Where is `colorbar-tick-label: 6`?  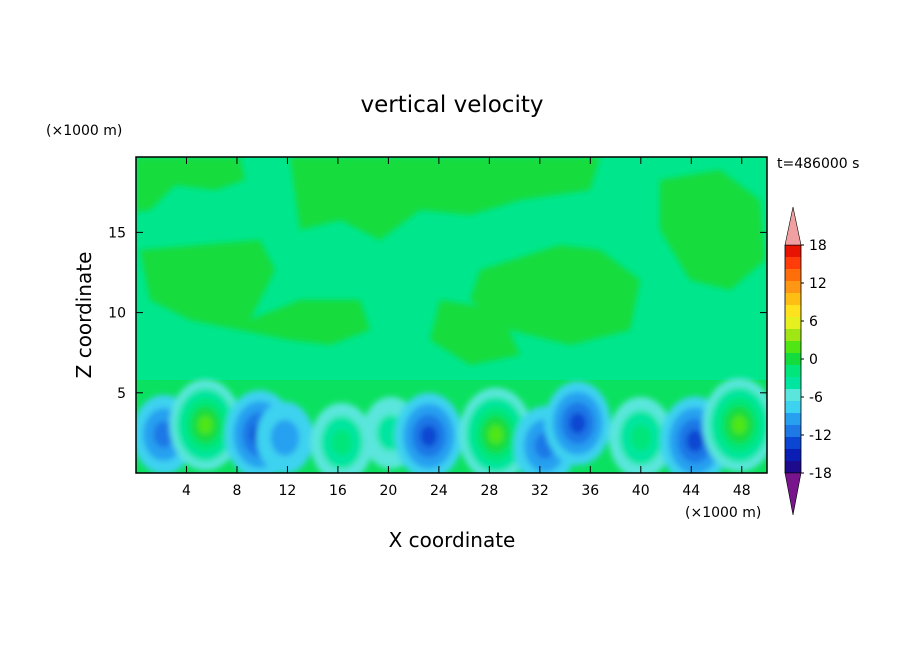
colorbar-tick-label: 6 is located at coordinates (813, 322).